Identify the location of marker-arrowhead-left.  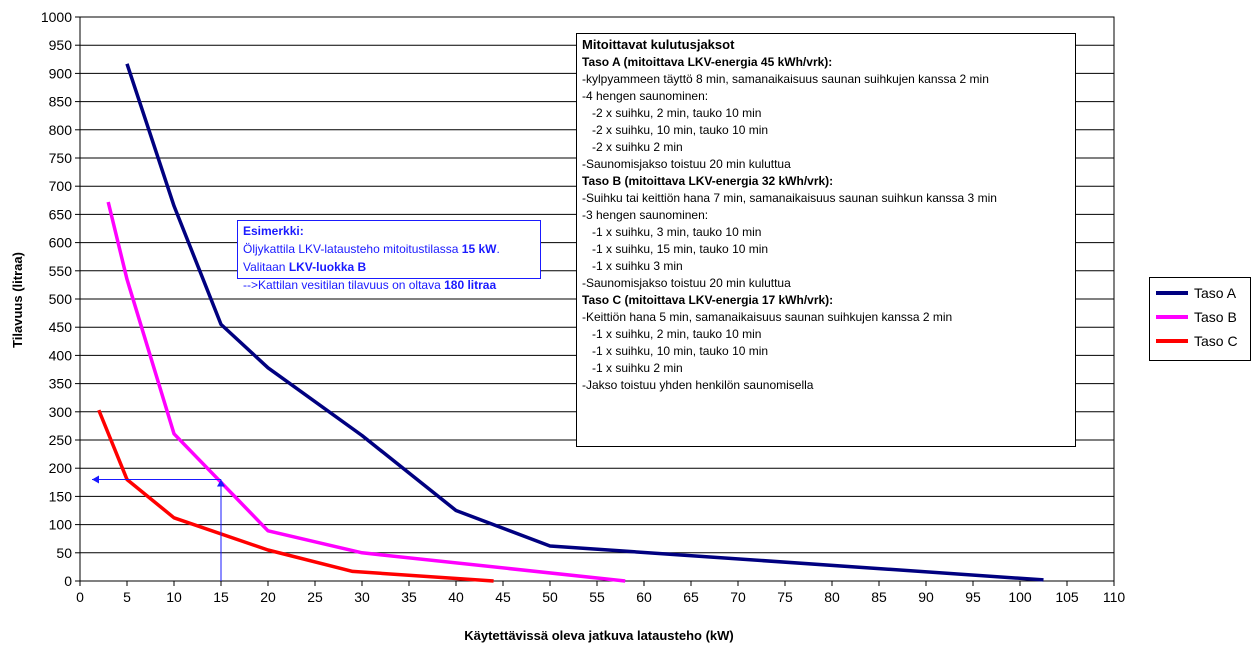
(95, 479).